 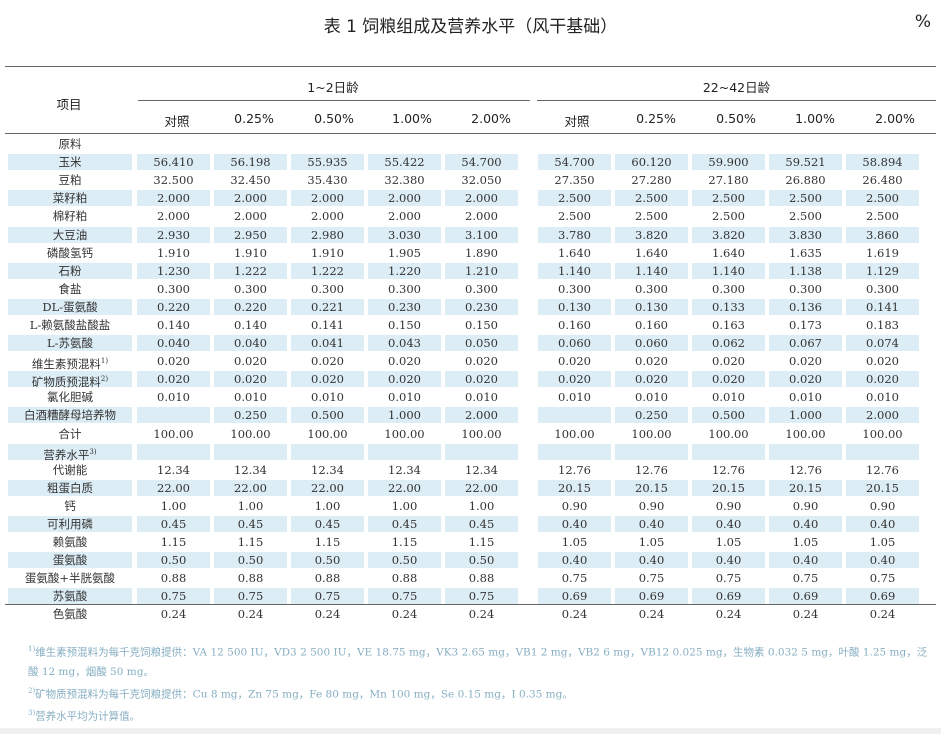 I want to click on row-label: 代谢能, so click(x=70, y=470).